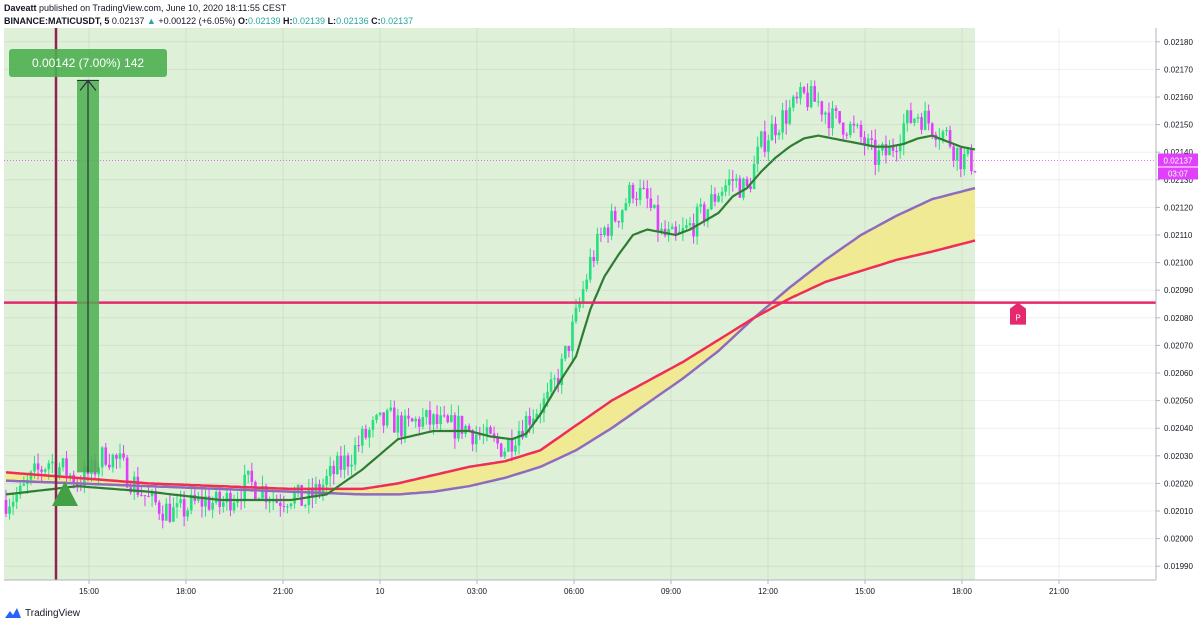 This screenshot has width=1200, height=625. I want to click on low-label: L:, so click(332, 21).